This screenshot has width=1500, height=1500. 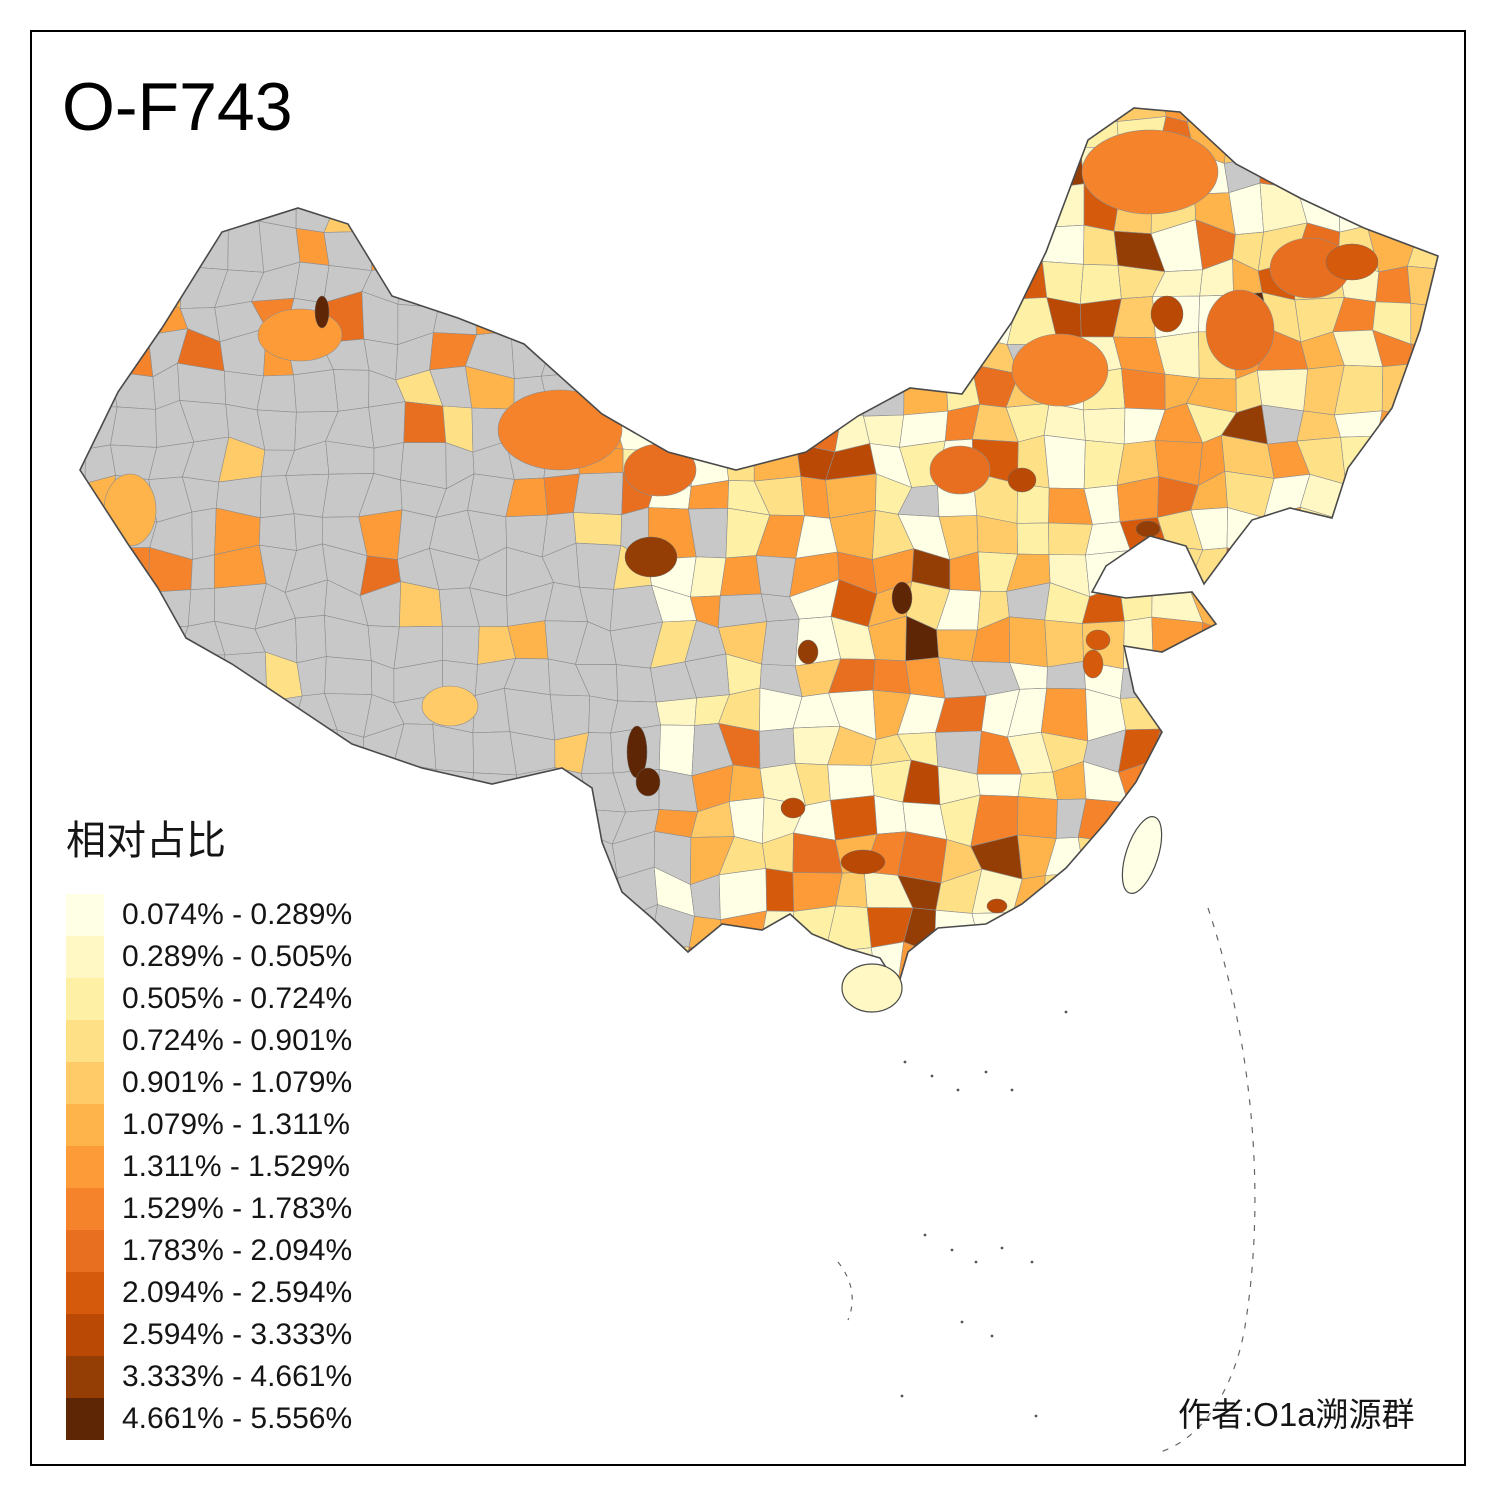 I want to click on legend-label: 0.724% - 0.901%, so click(x=237, y=1040).